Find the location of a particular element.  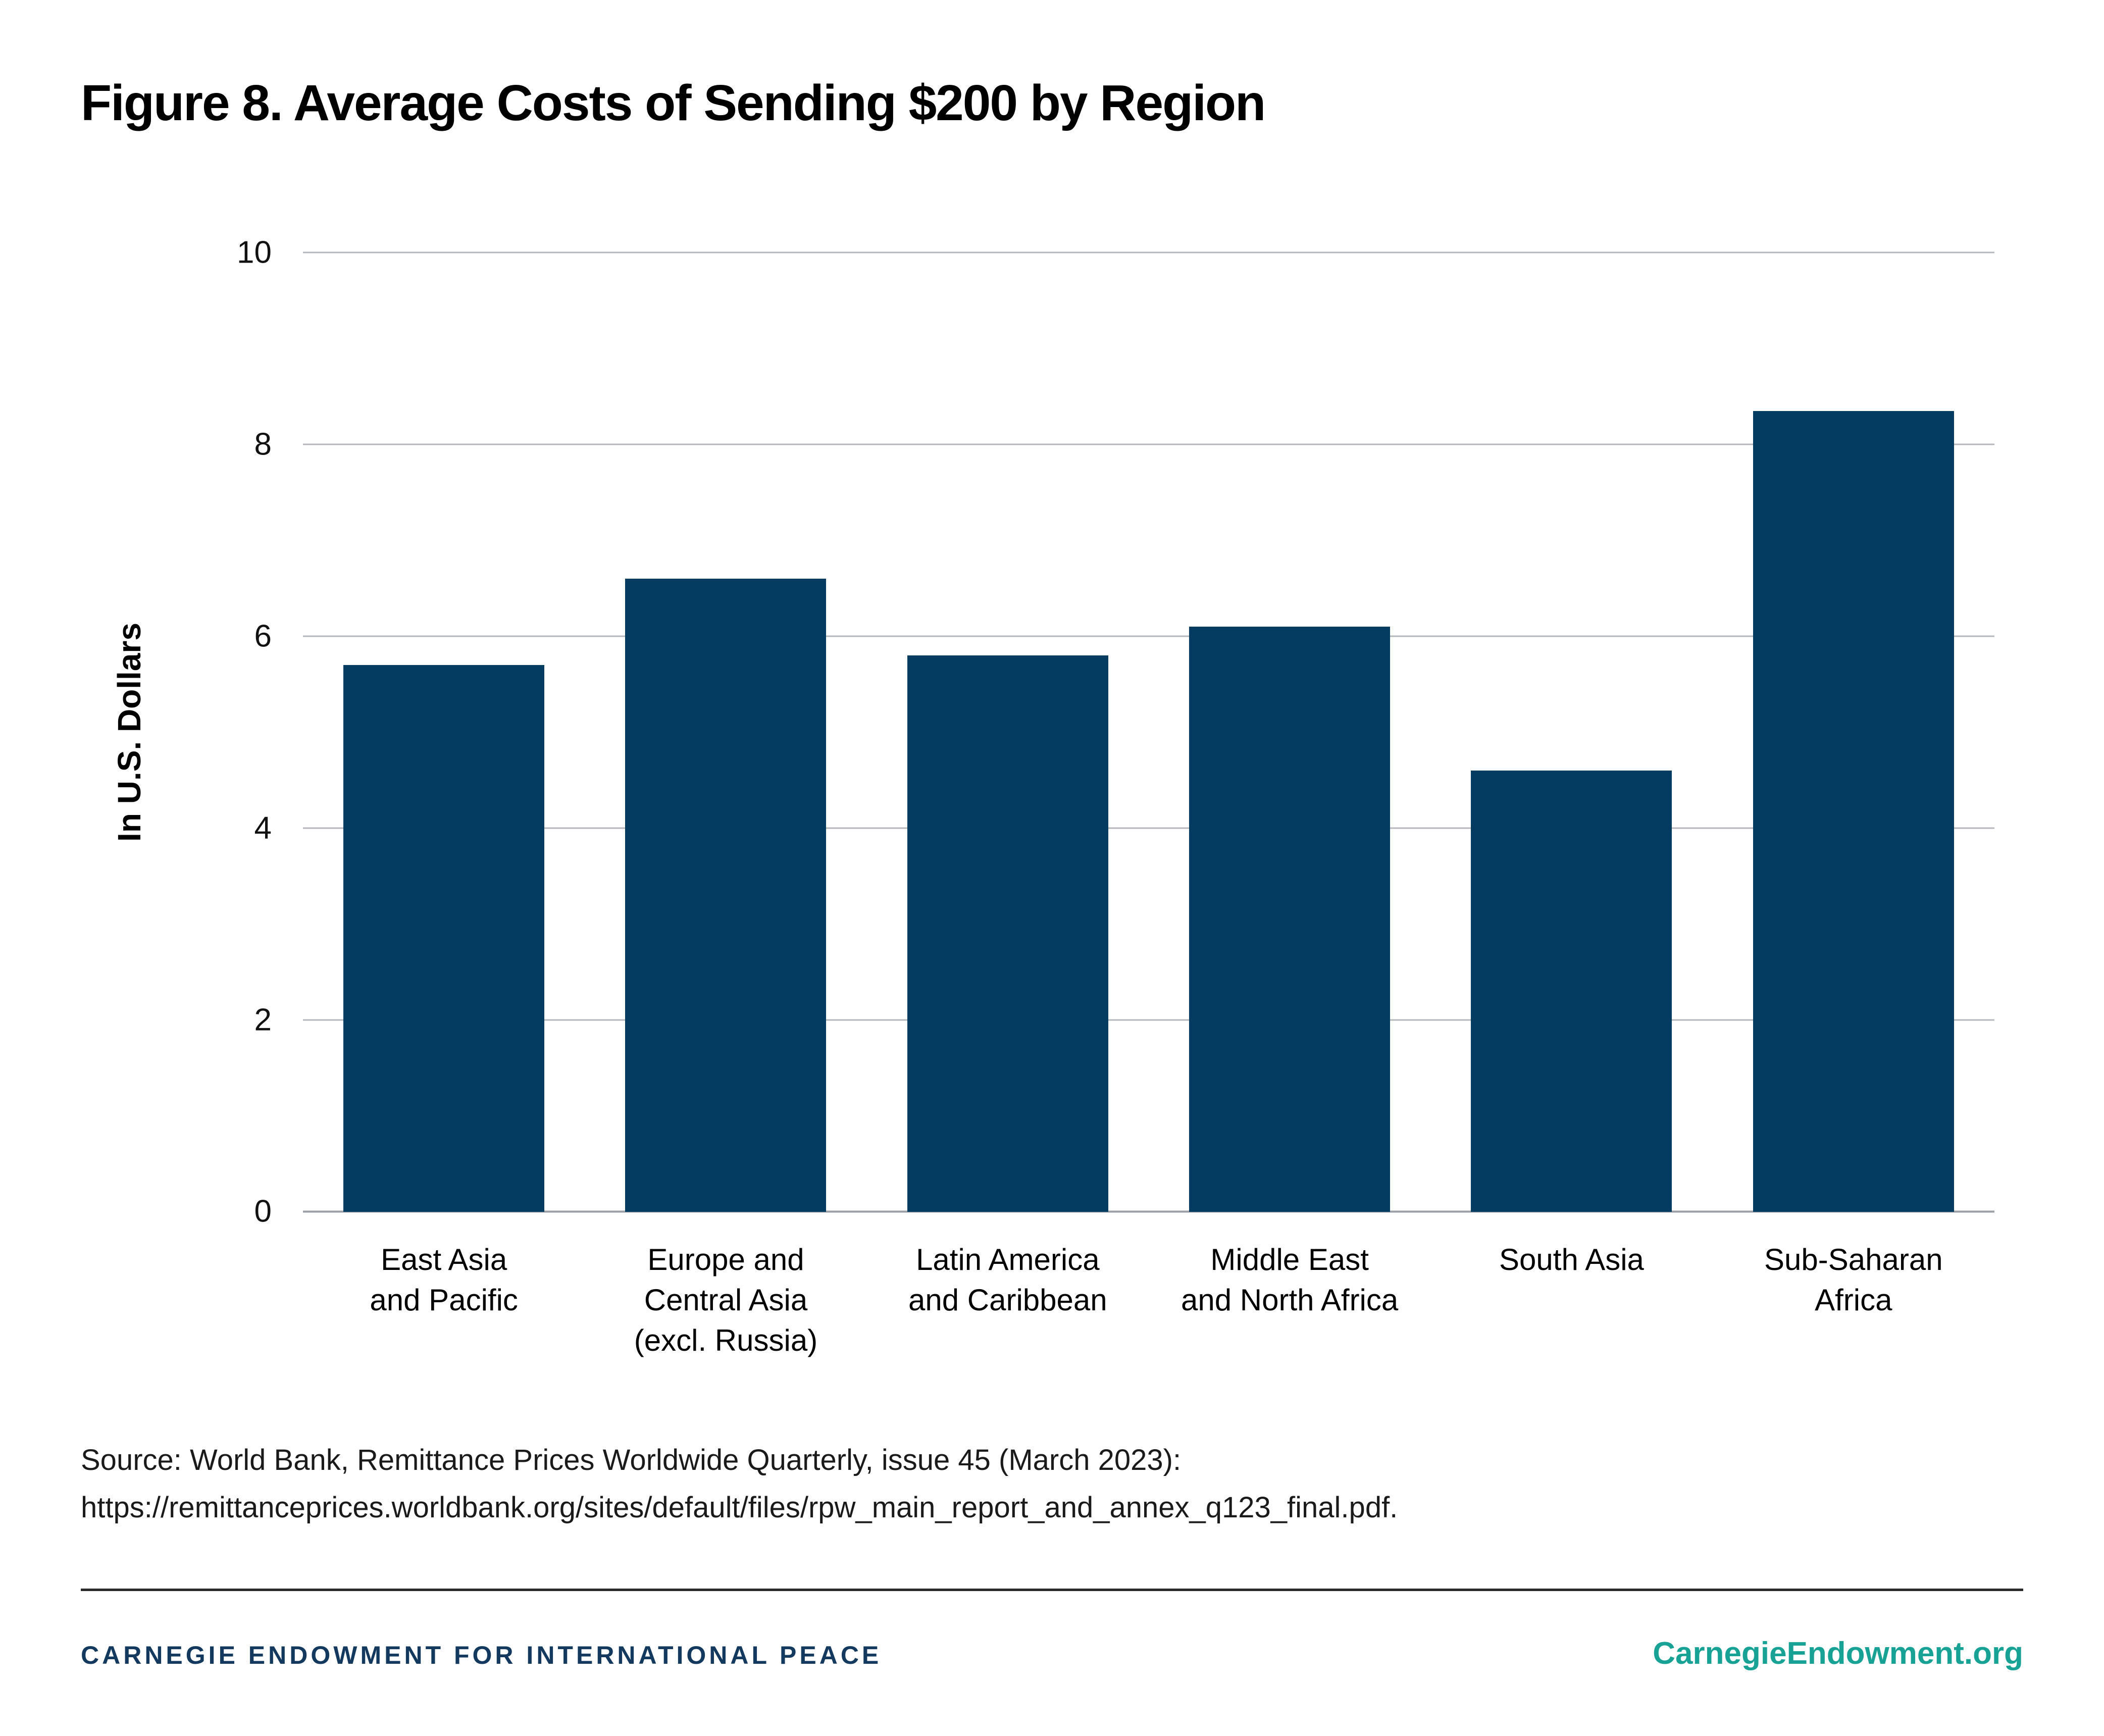

y-tick-label: 0 is located at coordinates (263, 1211).